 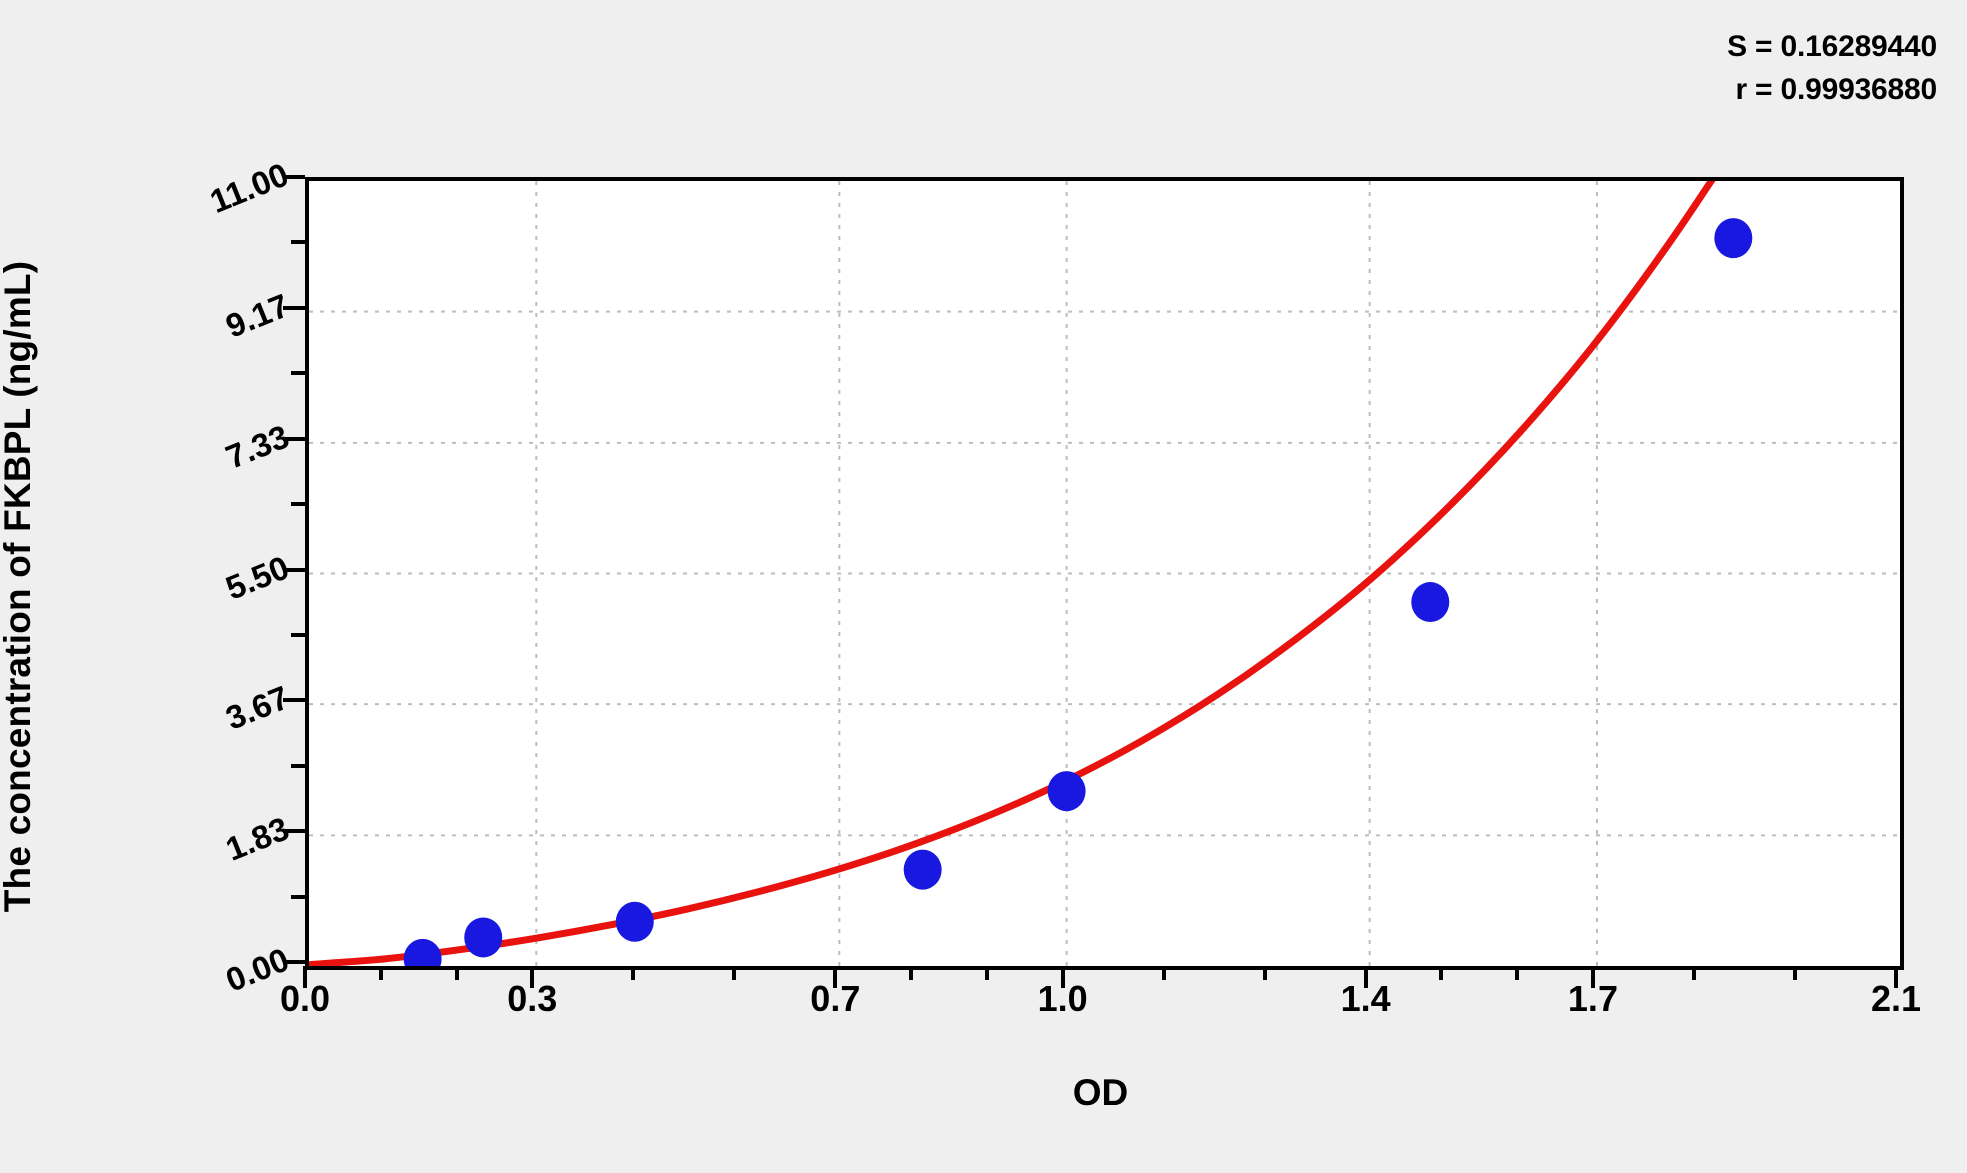 What do you see at coordinates (19, 586) in the screenshot?
I see `y-axis-title-text: The concentration of FKBPL (ng/mL)` at bounding box center [19, 586].